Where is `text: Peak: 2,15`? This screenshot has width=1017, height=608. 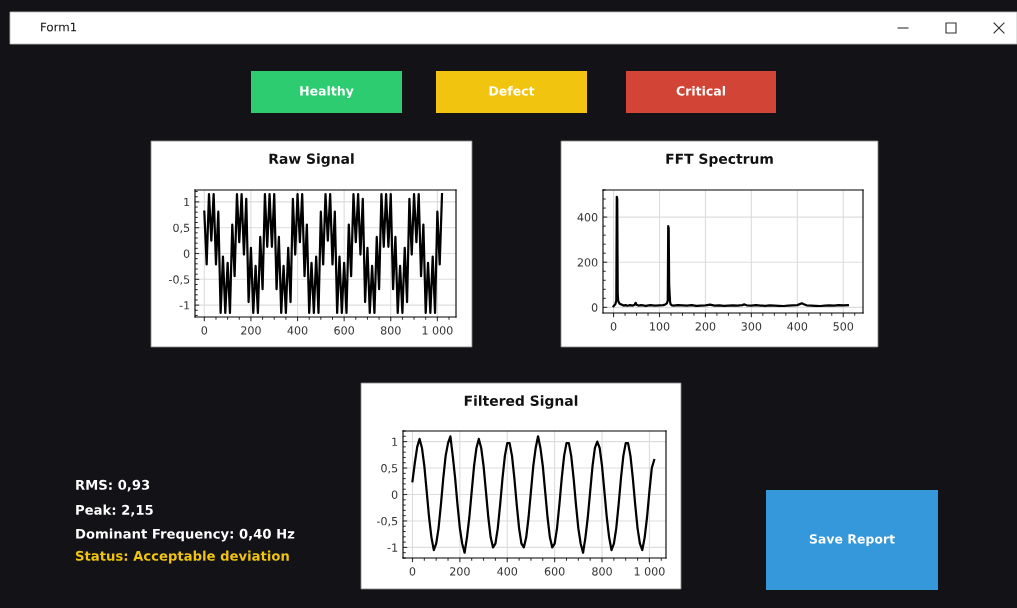
text: Peak: 2,15 is located at coordinates (114, 510).